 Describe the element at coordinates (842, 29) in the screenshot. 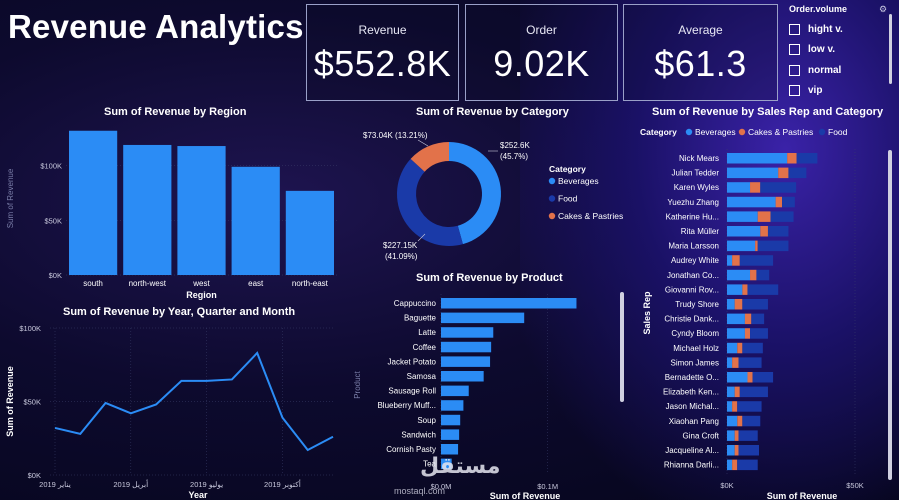

I see `slicer-item-hight: hight v.` at that location.